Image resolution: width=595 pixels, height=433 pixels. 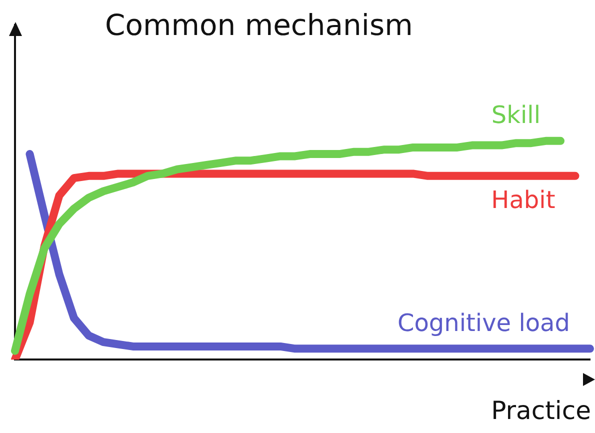 I want to click on chart-title: Common mechanism, so click(x=259, y=25).